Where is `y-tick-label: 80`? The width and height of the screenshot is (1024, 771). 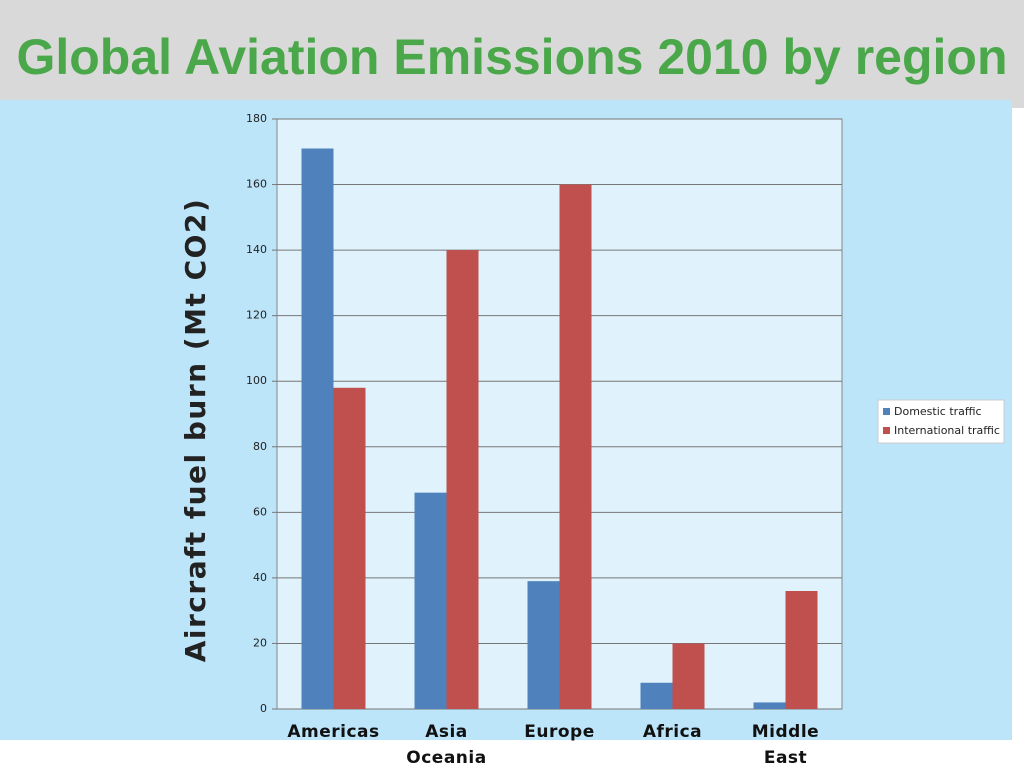 y-tick-label: 80 is located at coordinates (260, 446).